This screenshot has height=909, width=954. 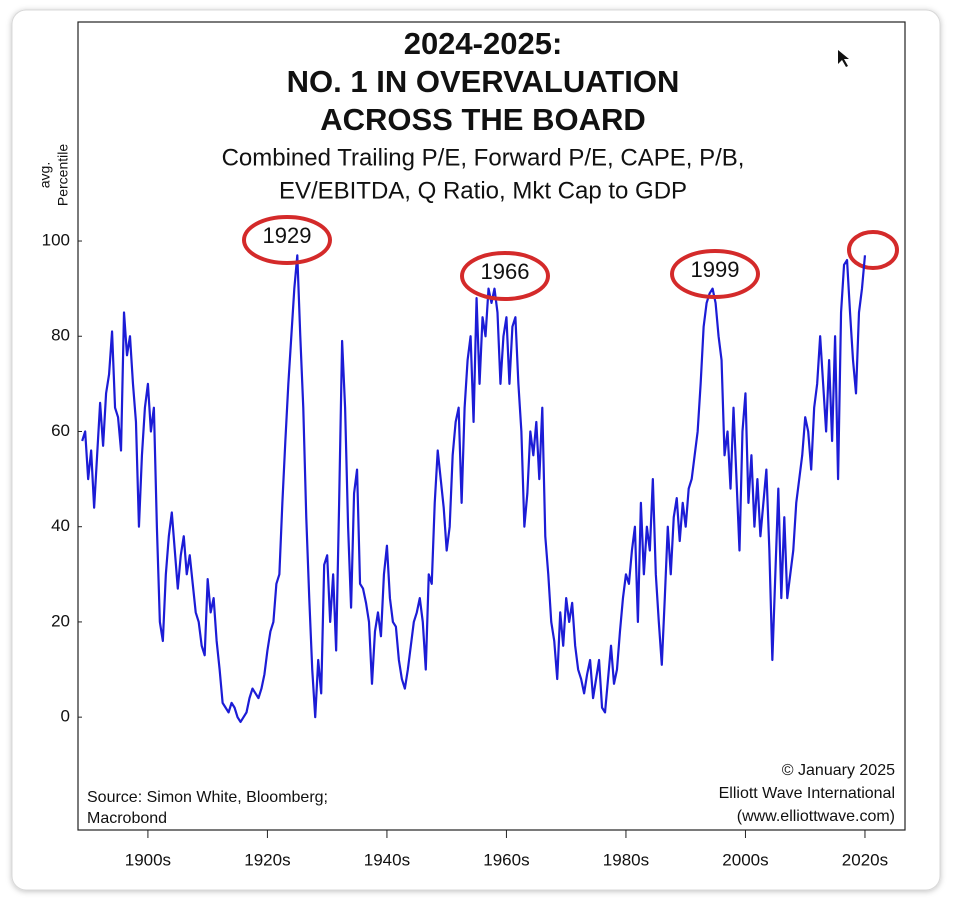 What do you see at coordinates (483, 43) in the screenshot?
I see `chart-title: 2024-2025:` at bounding box center [483, 43].